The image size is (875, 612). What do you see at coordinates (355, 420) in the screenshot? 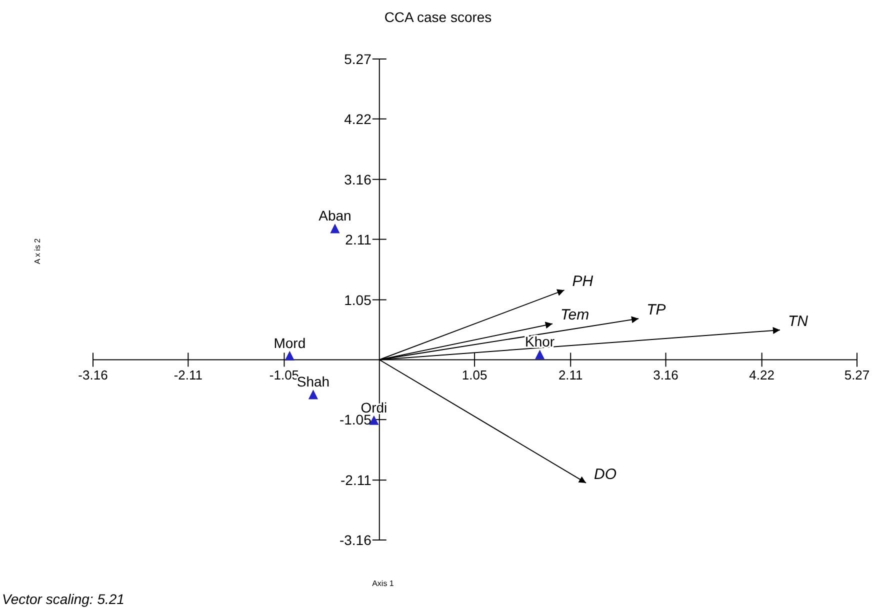
I see `y-tick-label: -1.05` at bounding box center [355, 420].